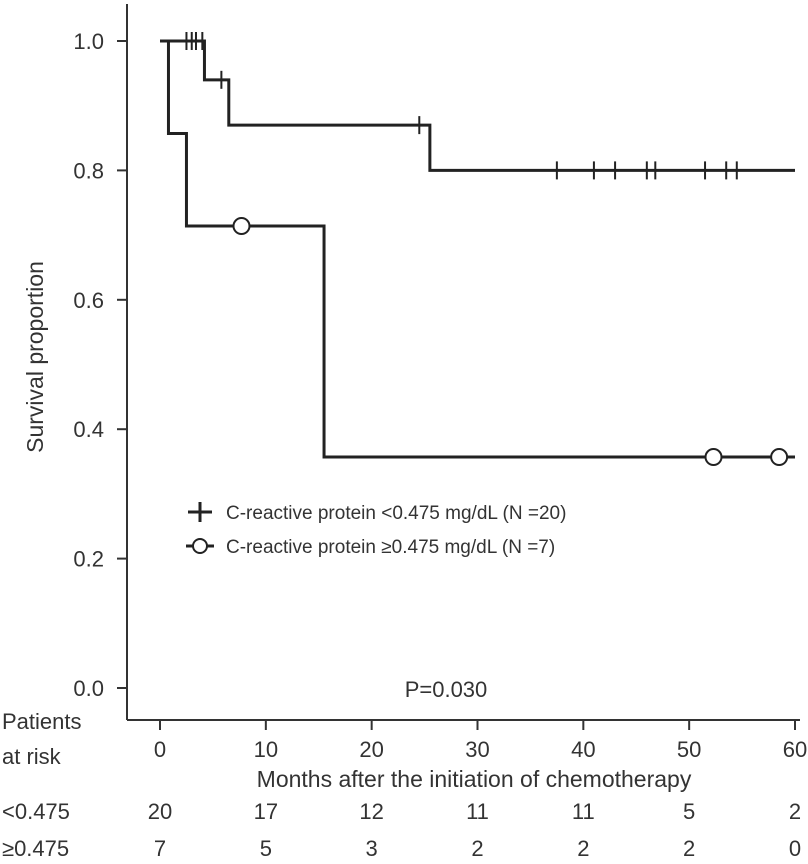 The image size is (808, 864). I want to click on risk-count: 7, so click(160, 848).